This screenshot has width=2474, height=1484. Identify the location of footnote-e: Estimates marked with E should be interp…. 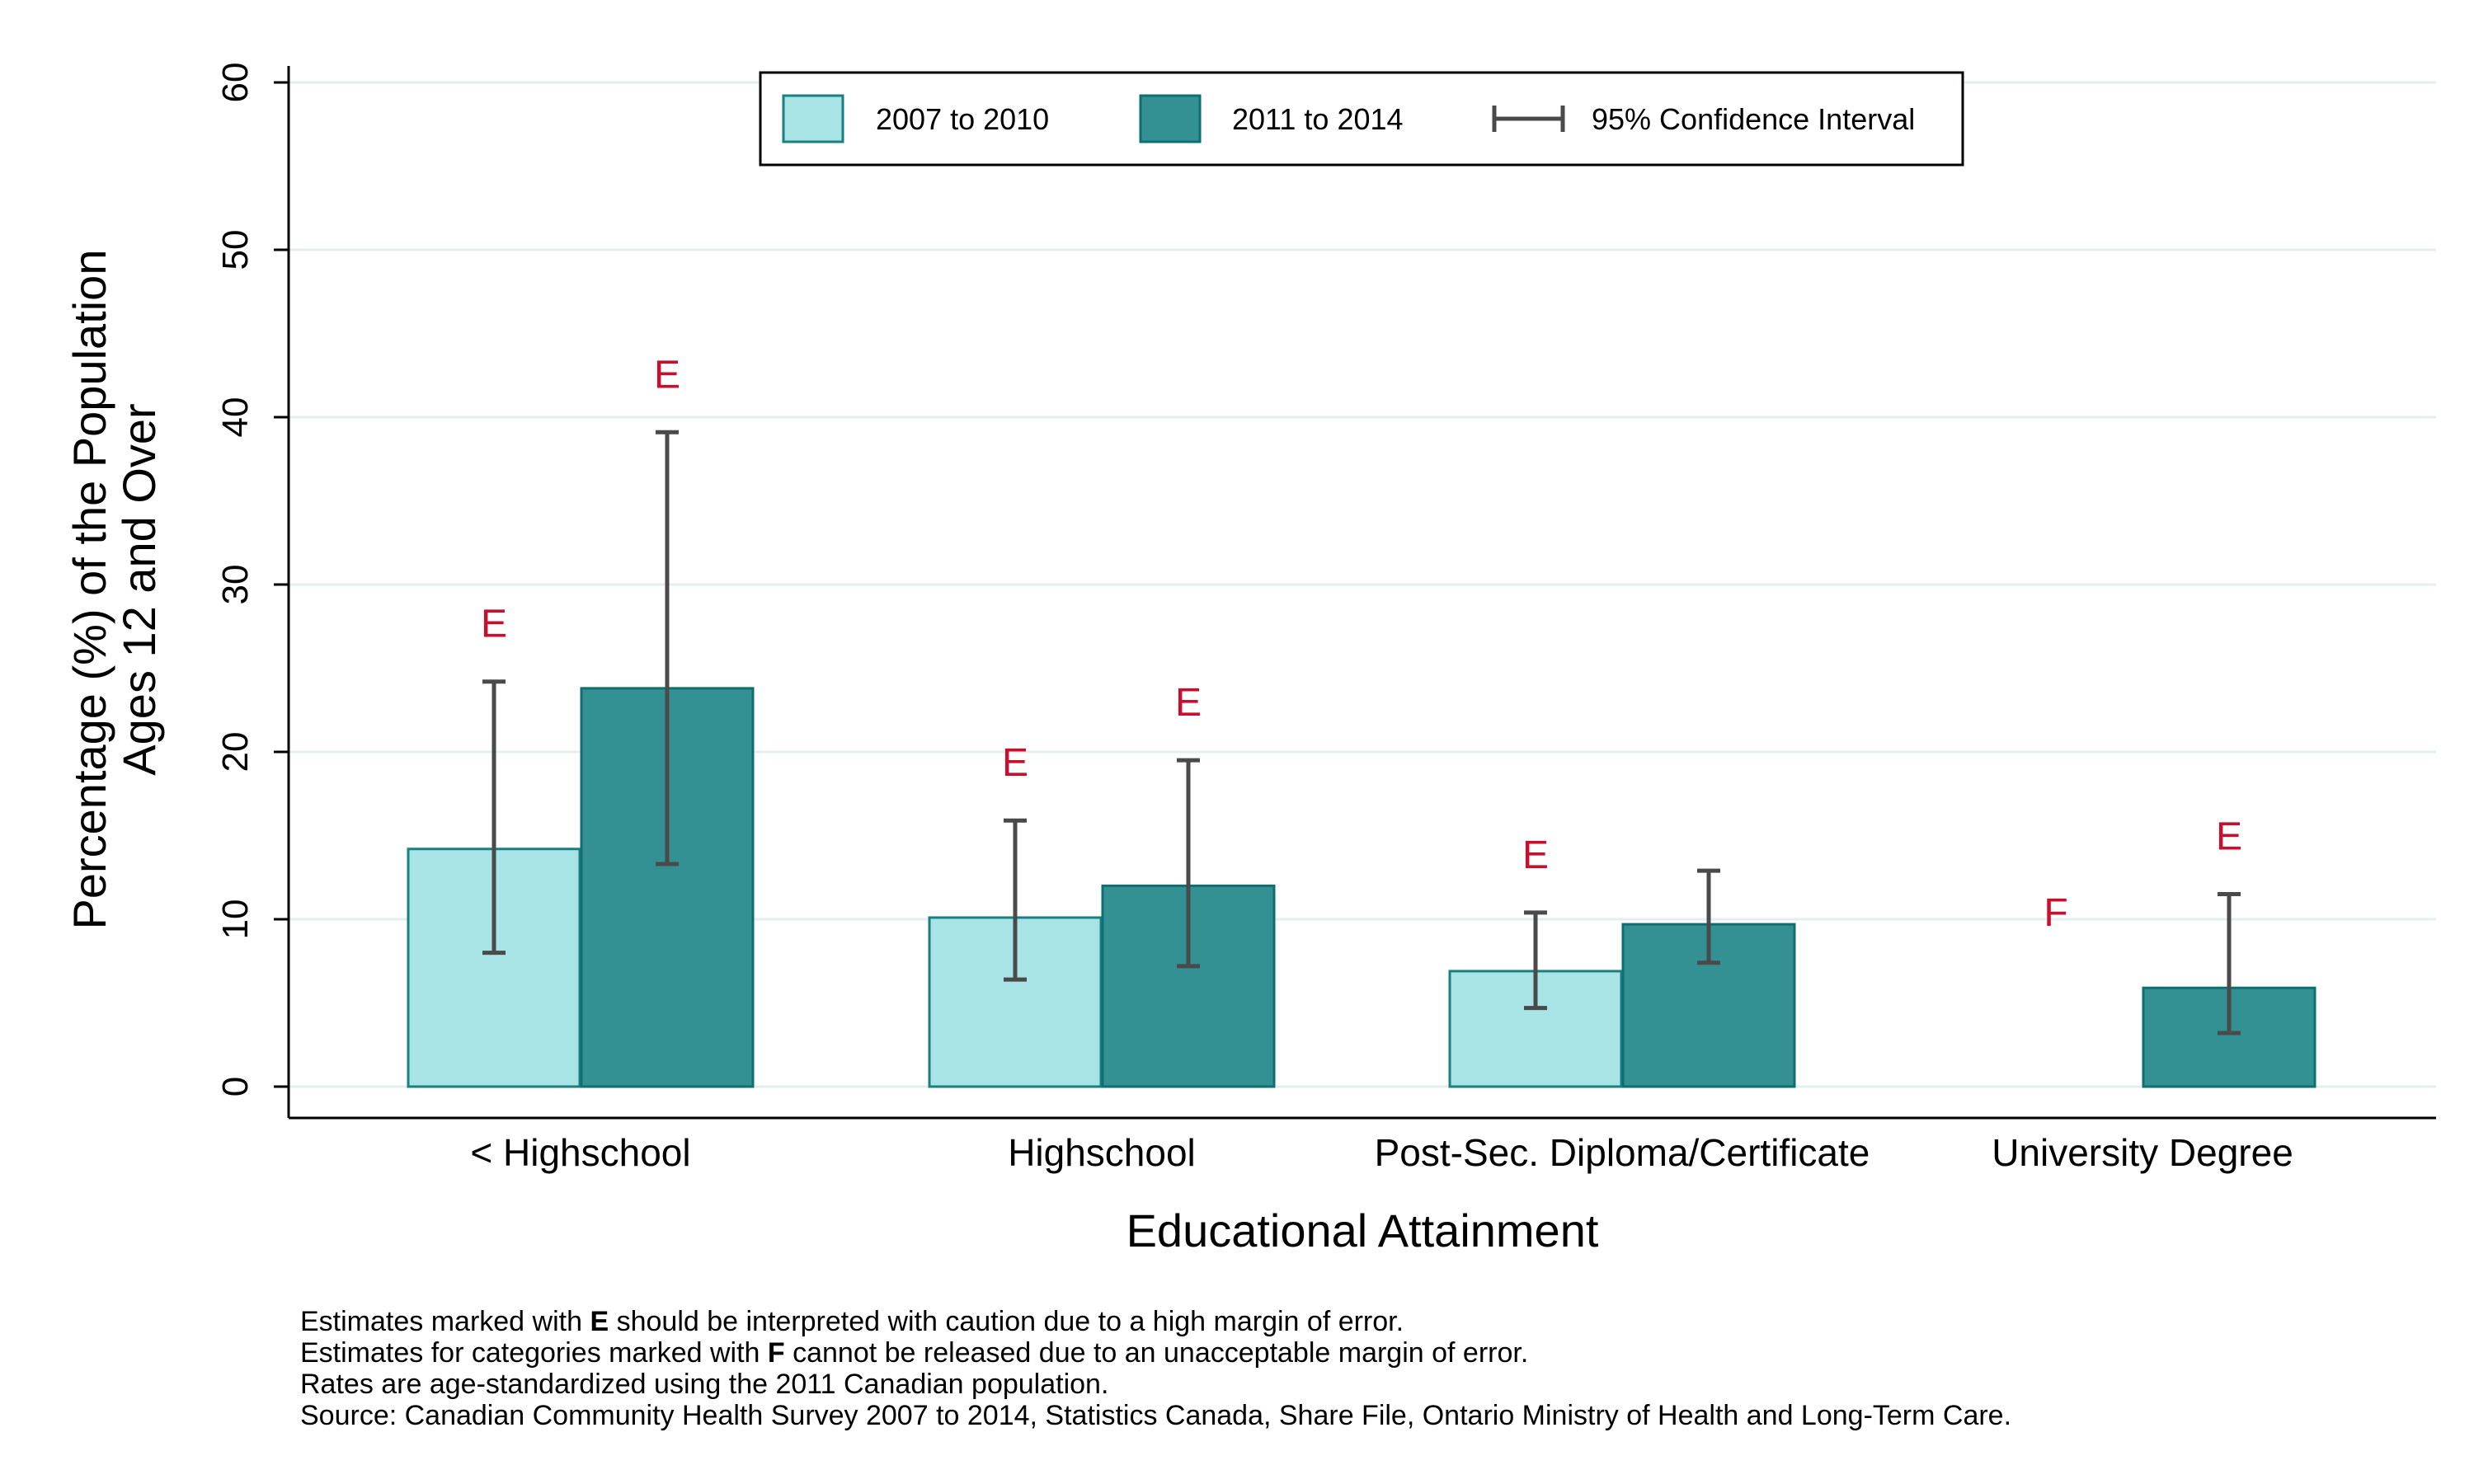
(852, 1321).